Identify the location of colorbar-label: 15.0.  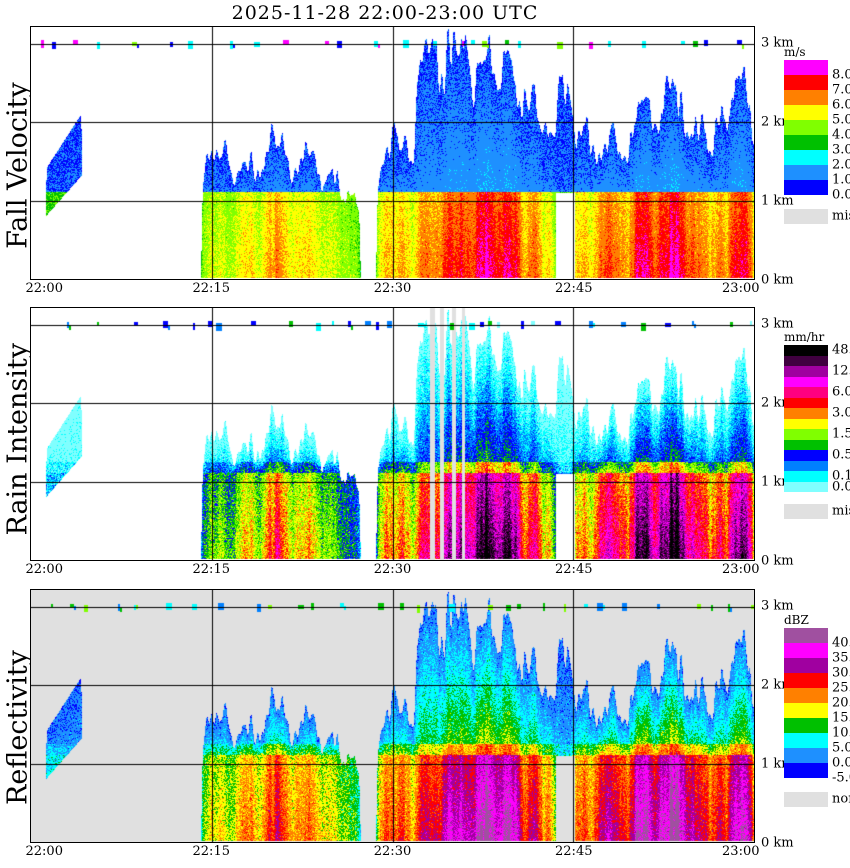
(841, 718).